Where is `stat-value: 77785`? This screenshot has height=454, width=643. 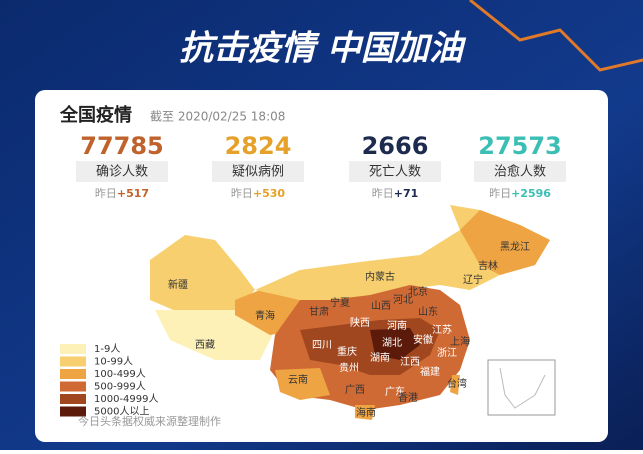
stat-value: 77785 is located at coordinates (122, 146).